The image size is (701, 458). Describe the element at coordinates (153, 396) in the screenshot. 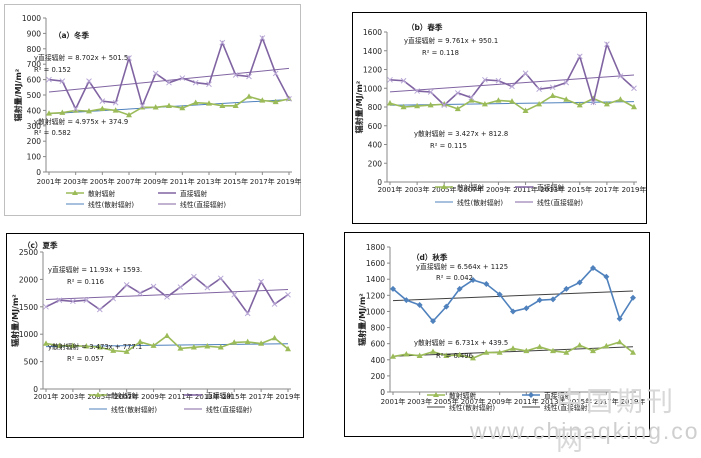

I see `x-tick-label: 2009年` at that location.